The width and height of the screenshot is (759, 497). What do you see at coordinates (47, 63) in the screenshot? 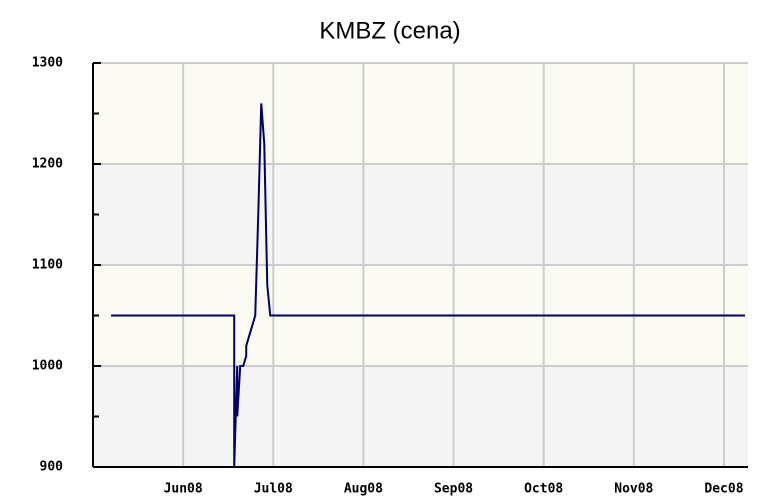
I see `y-tick-label: 1300` at bounding box center [47, 63].